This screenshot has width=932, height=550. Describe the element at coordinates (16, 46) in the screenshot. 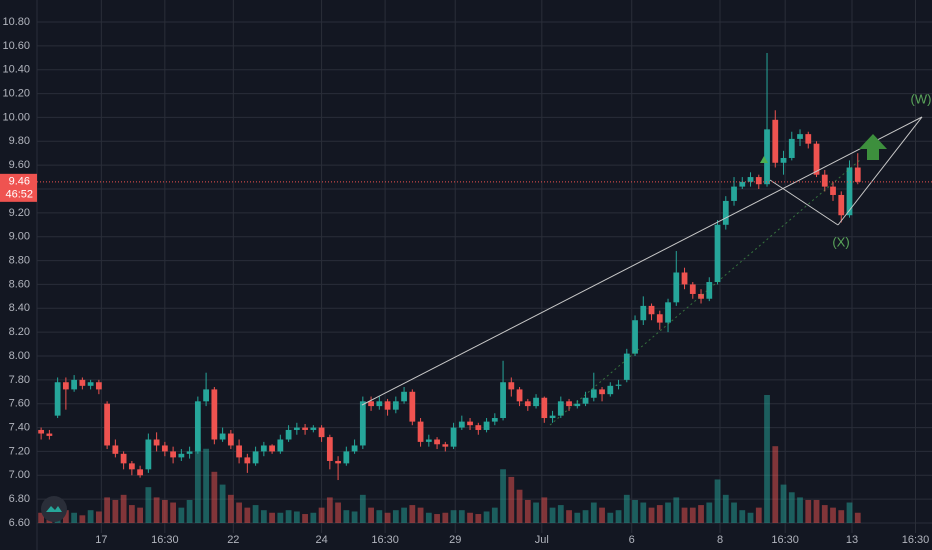

I see `y-tick-label: 10.60` at that location.